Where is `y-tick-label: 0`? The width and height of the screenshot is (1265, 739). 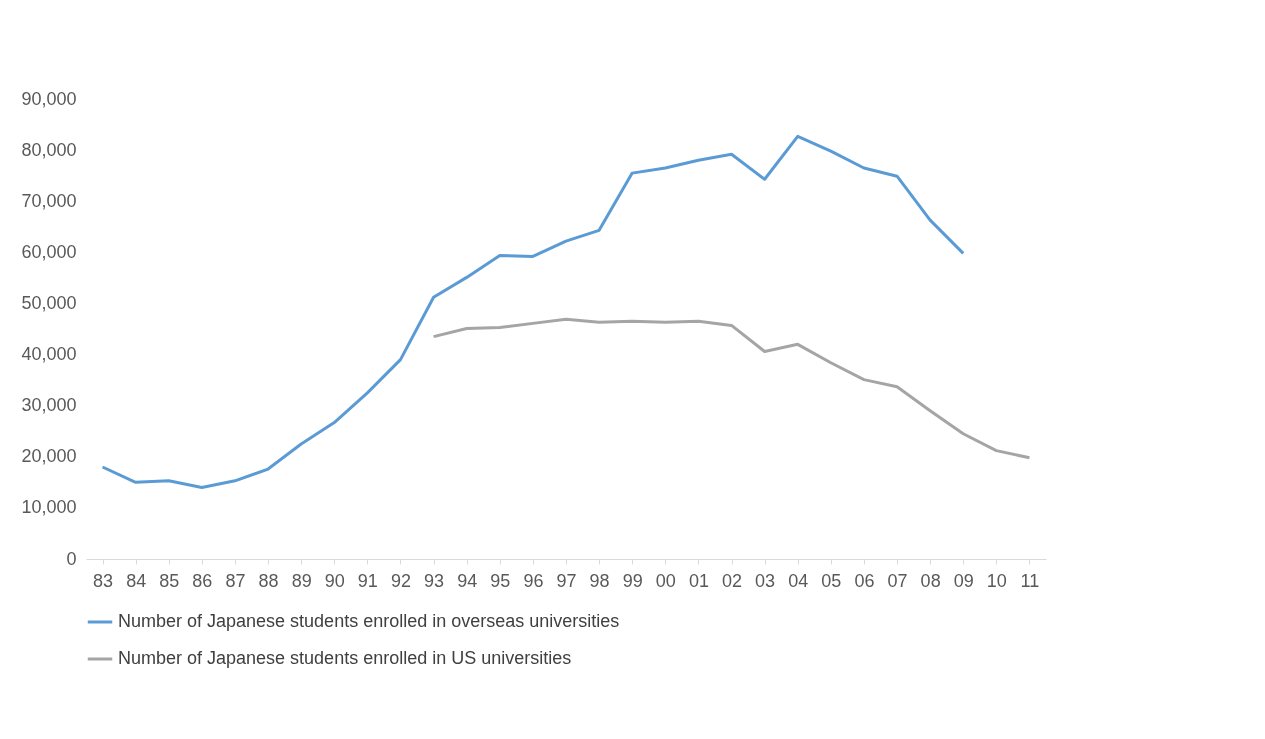
y-tick-label: 0 is located at coordinates (71, 558).